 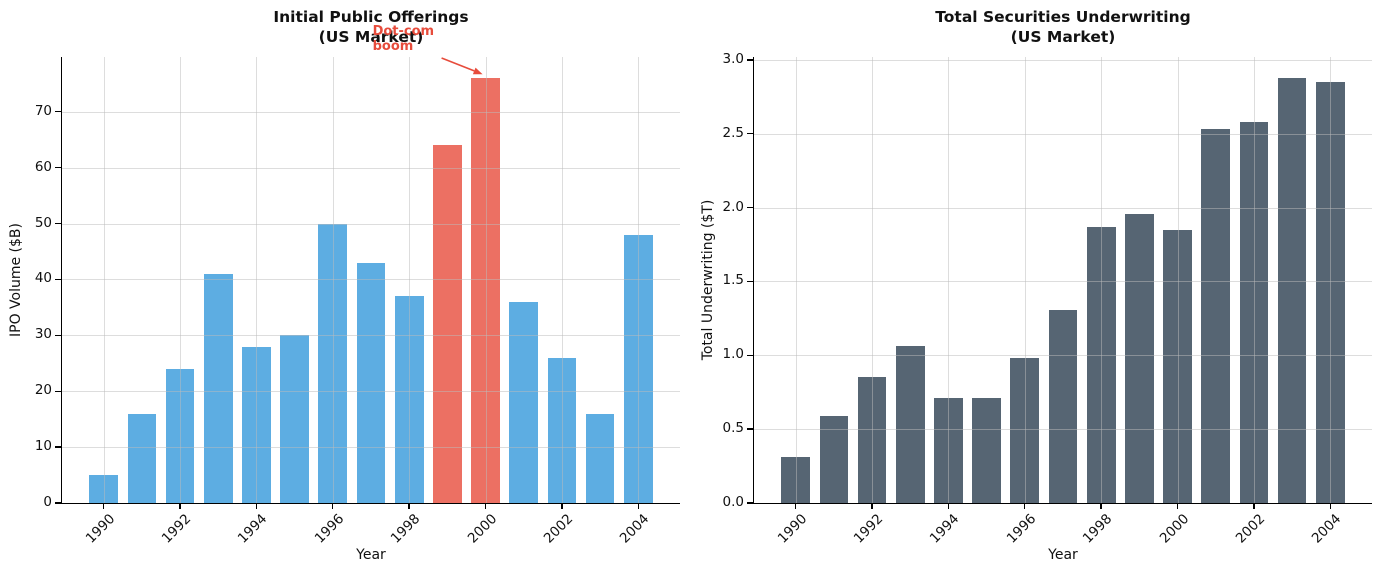 What do you see at coordinates (371, 27) in the screenshot?
I see `chart-title: Initial Public Offerings (US Market)` at bounding box center [371, 27].